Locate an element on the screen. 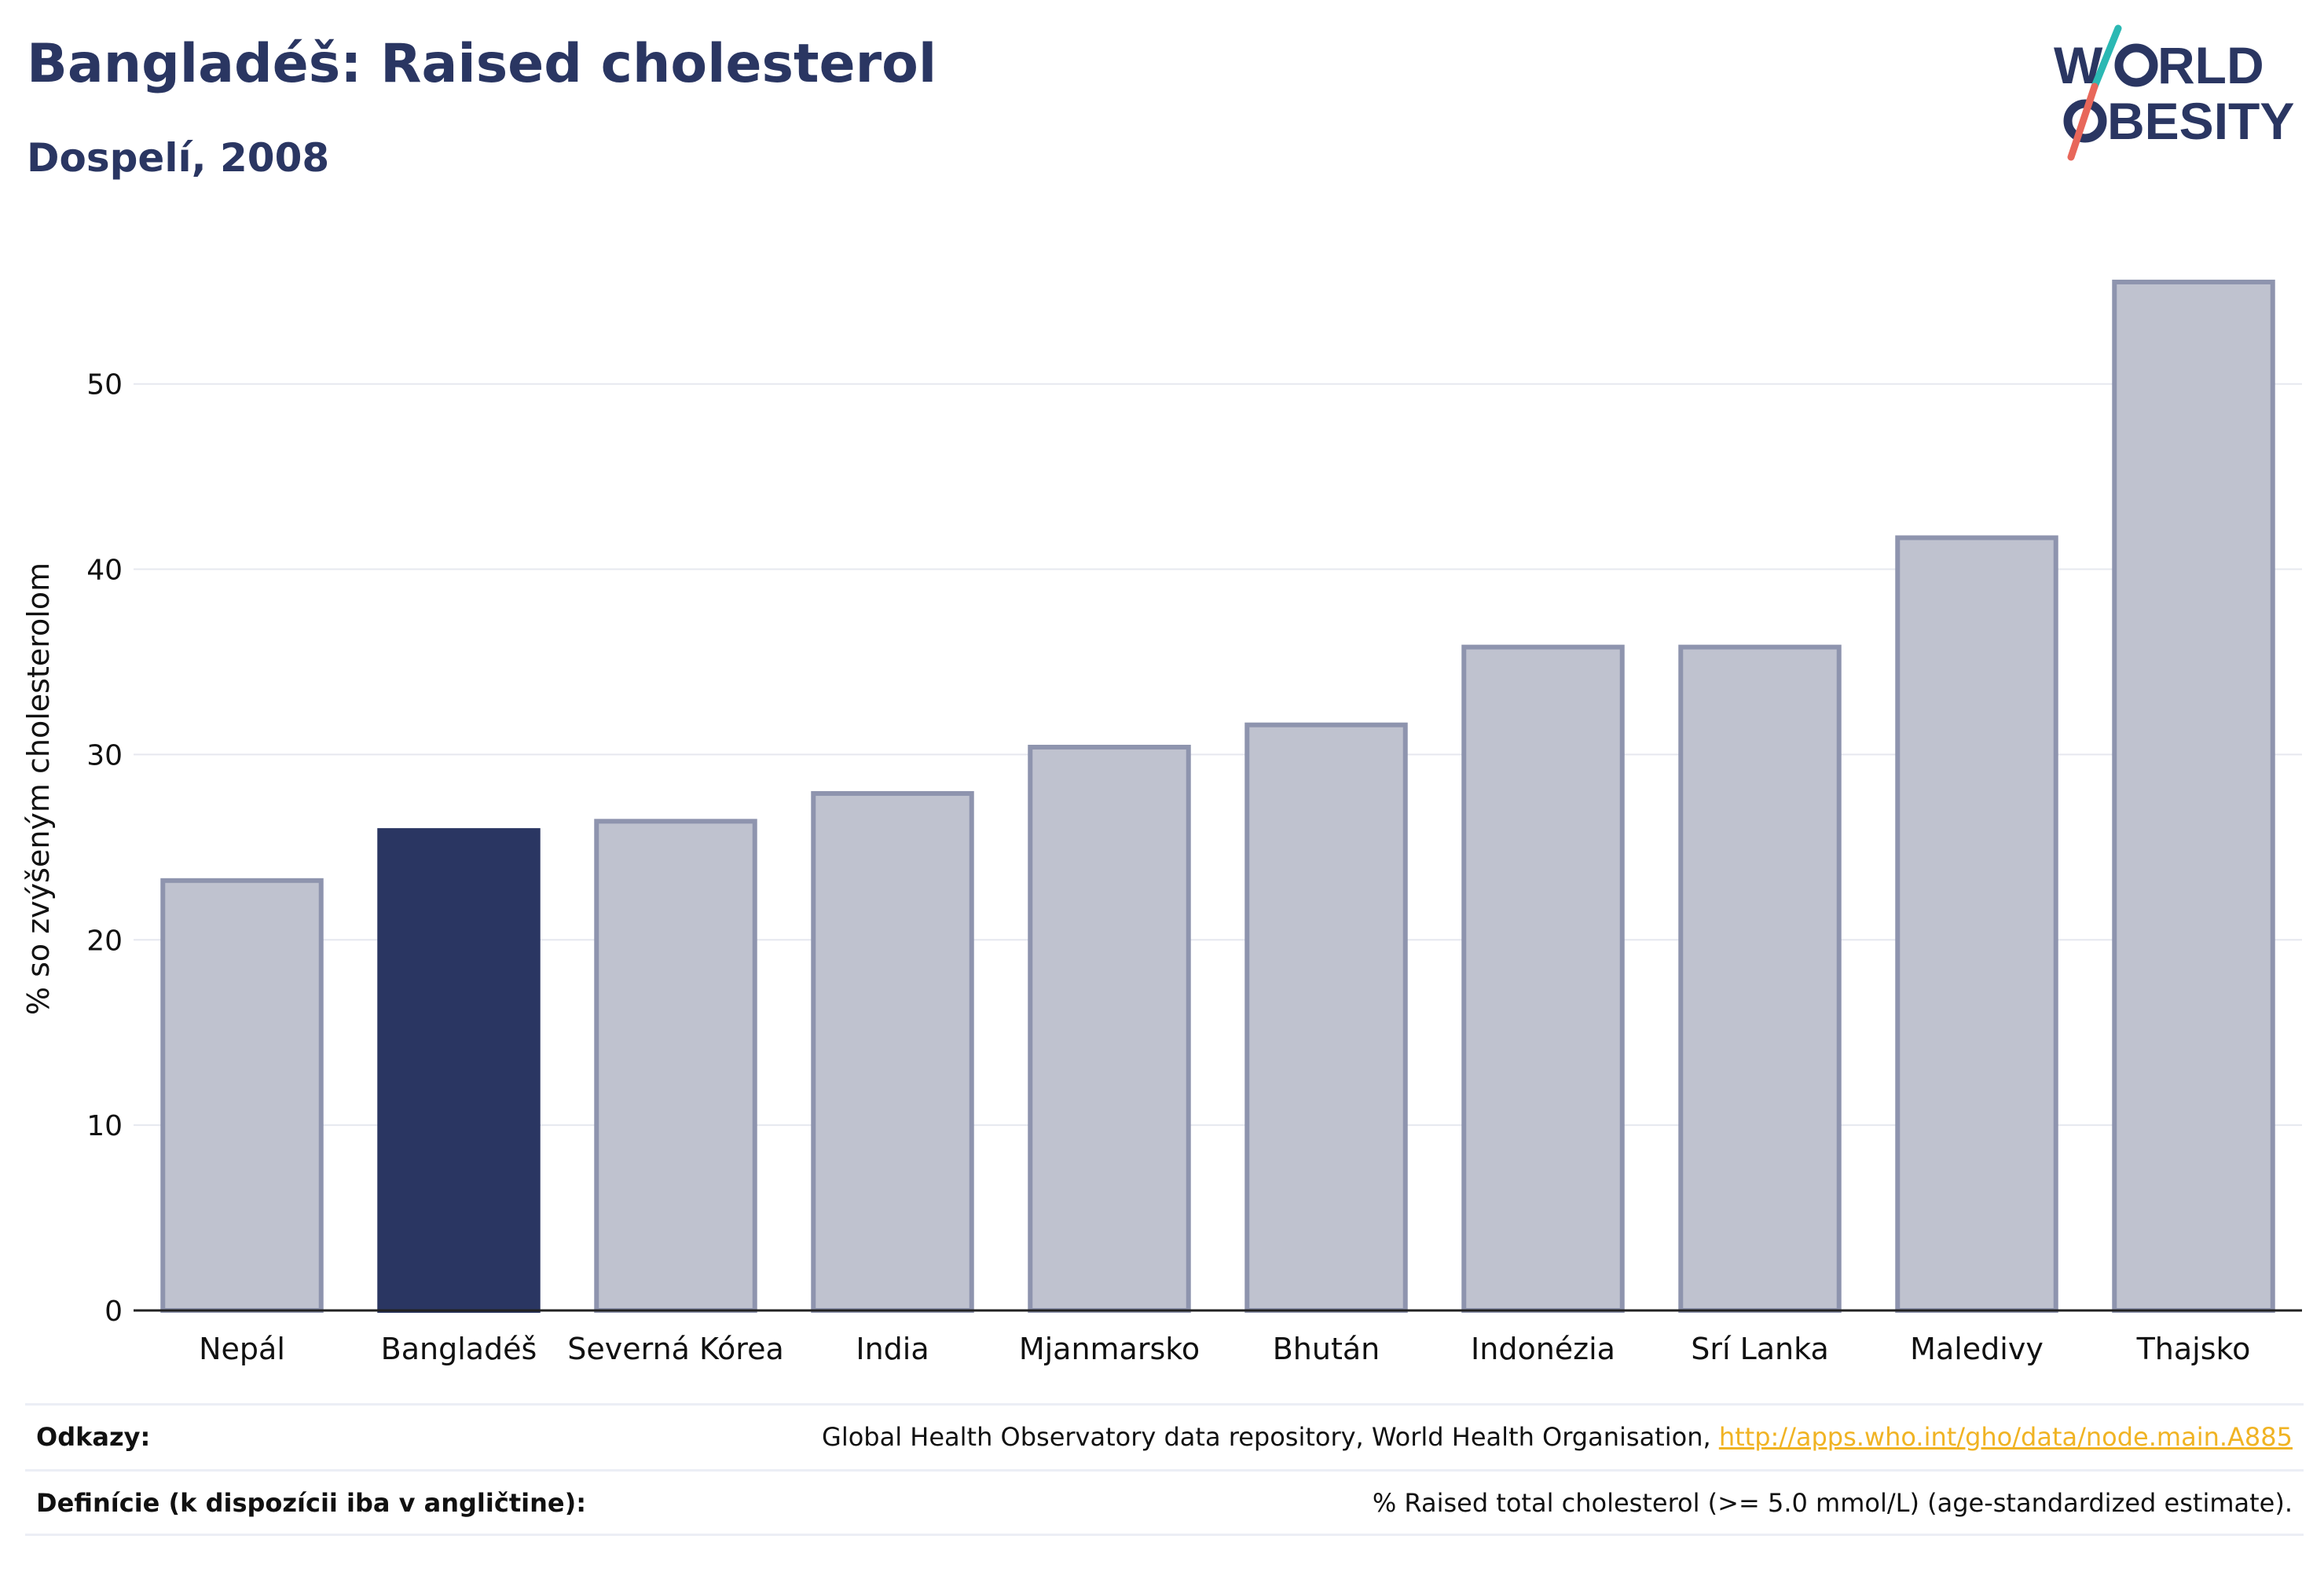  x-tick-label: Maledivy is located at coordinates (1977, 1349).